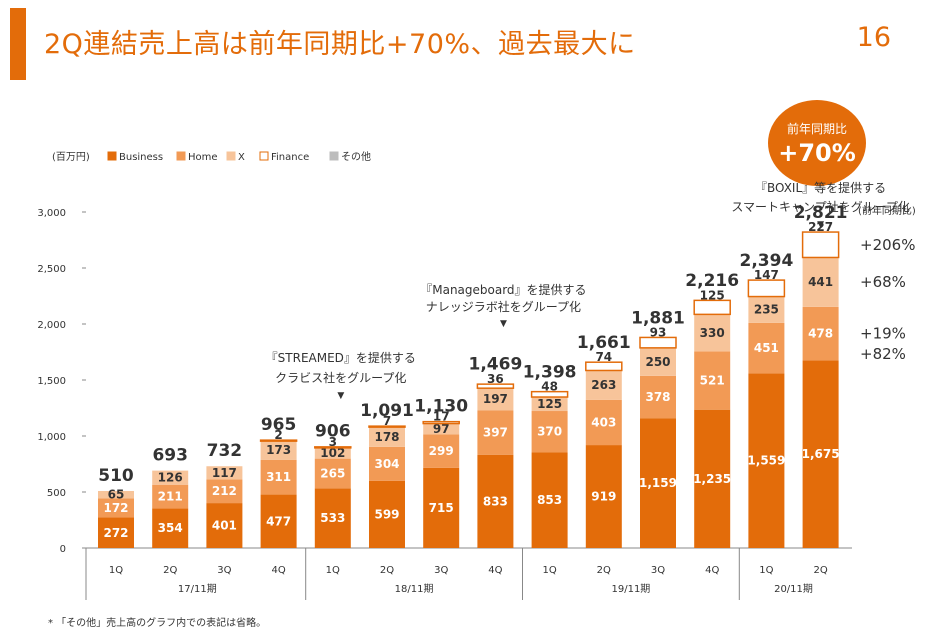 Image resolution: width=949 pixels, height=640 pixels. What do you see at coordinates (18, 44) in the screenshot?
I see `title-accent-bar` at bounding box center [18, 44].